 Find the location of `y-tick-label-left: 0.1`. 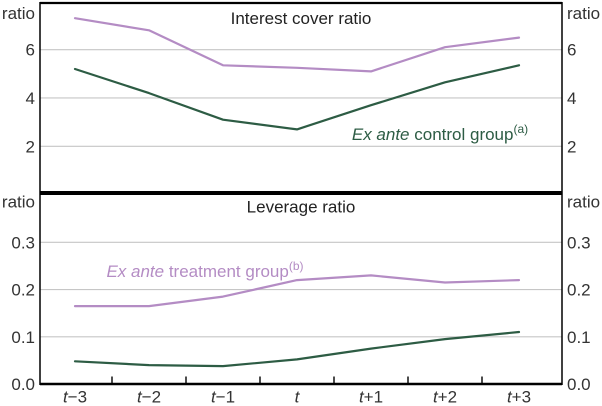

y-tick-label-left: 0.1 is located at coordinates (23, 337).